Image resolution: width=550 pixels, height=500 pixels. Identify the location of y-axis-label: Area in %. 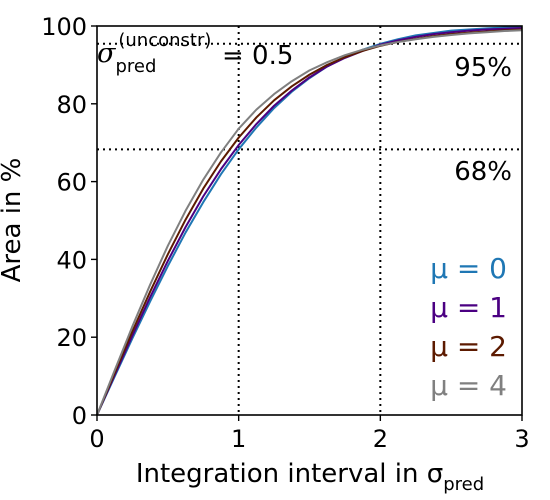
(13, 220).